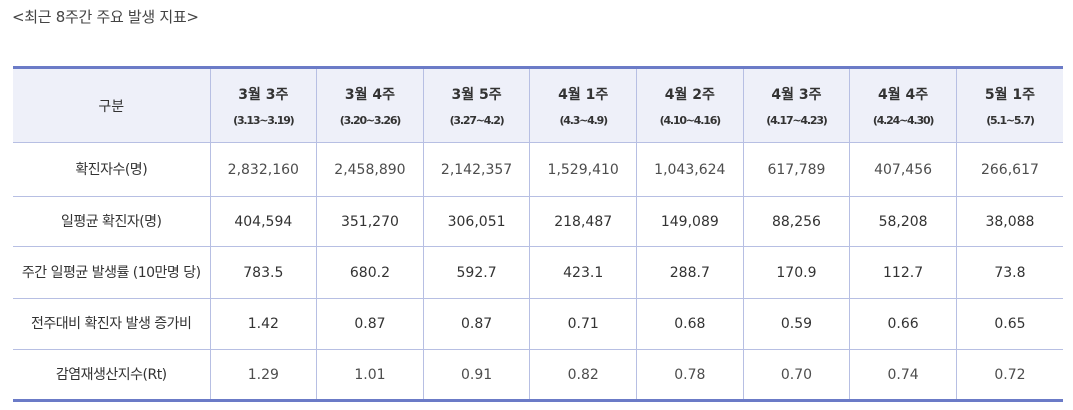  What do you see at coordinates (263, 105) in the screenshot?
I see `column-header-week-1: 3월 3주 (3.13~3.19)` at bounding box center [263, 105].